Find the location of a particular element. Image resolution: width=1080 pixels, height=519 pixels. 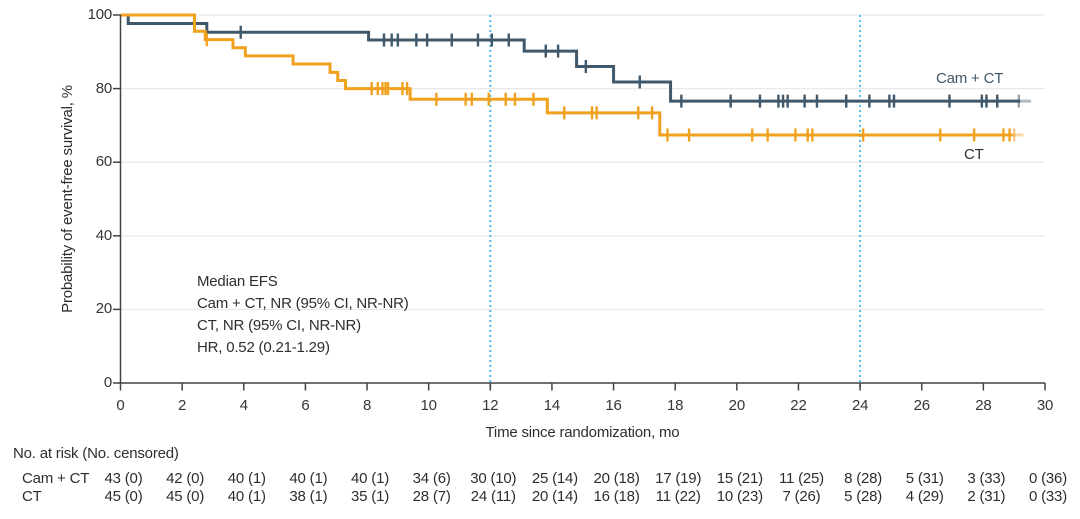

x-tick-label: 8 is located at coordinates (367, 405).